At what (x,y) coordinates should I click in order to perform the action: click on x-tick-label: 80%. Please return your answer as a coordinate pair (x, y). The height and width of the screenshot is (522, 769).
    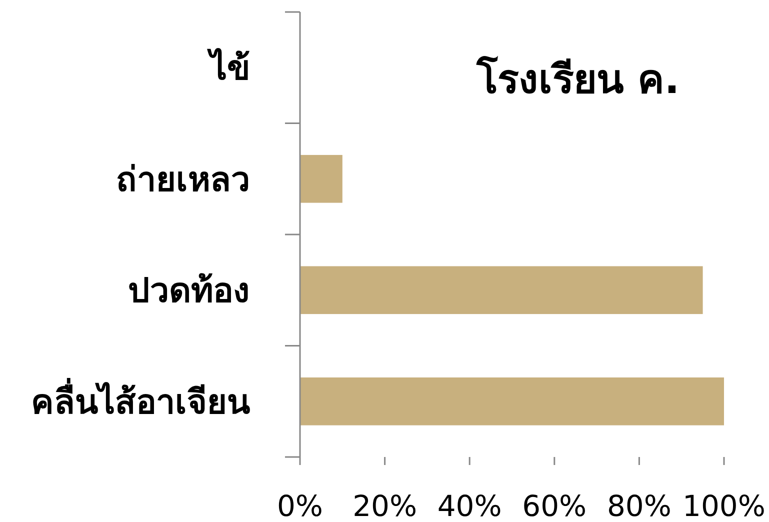
    Looking at the image, I should click on (639, 505).